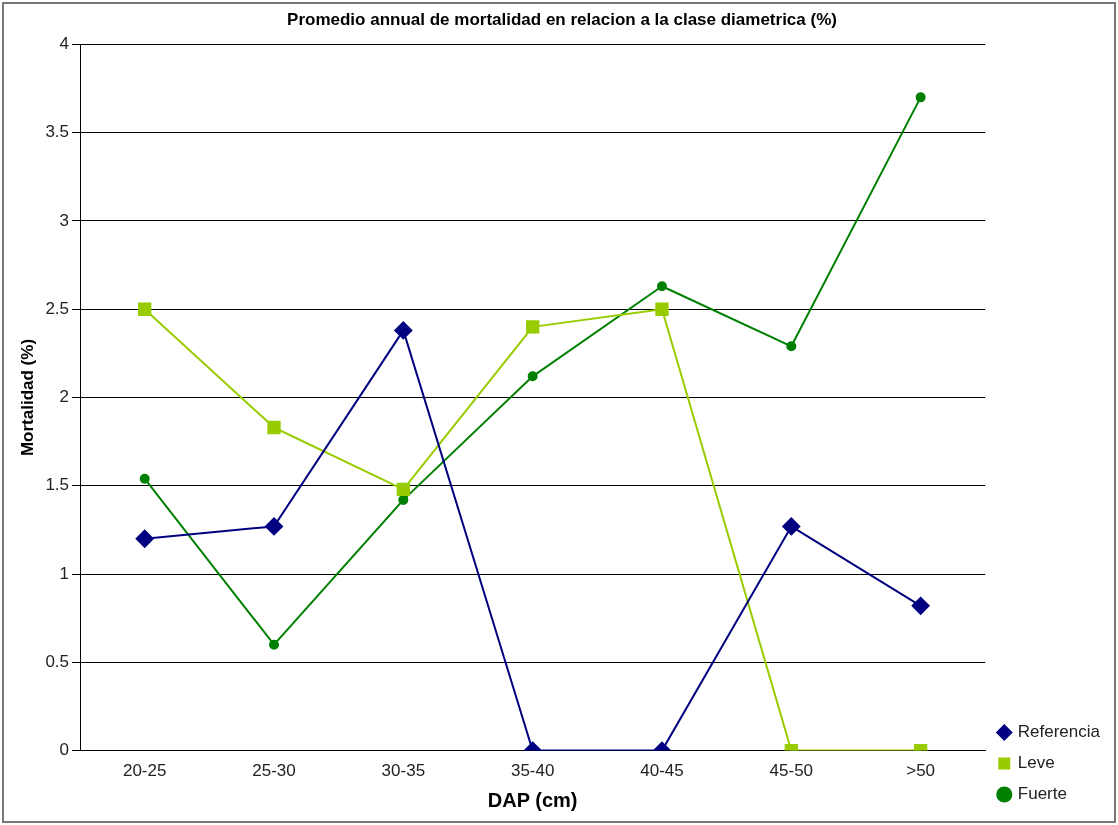 The width and height of the screenshot is (1118, 825). I want to click on x-tick-label: 45-50, so click(791, 771).